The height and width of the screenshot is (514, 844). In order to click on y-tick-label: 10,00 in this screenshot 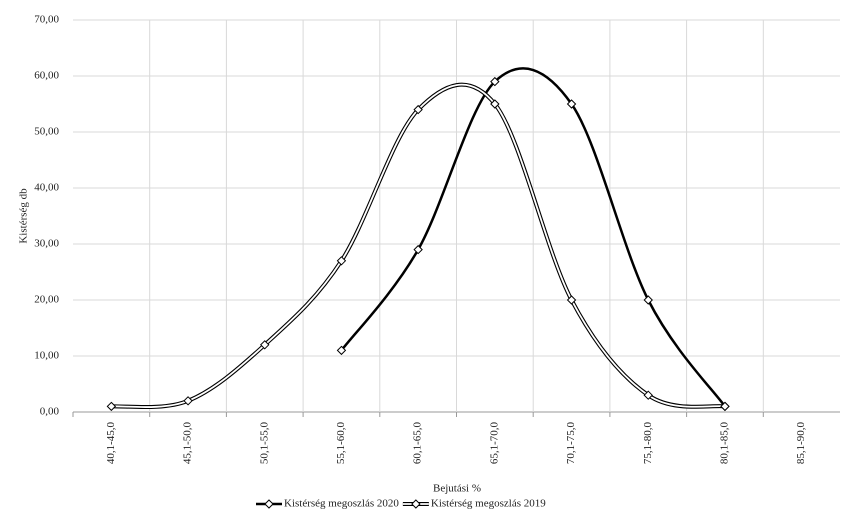, I will do `click(46, 356)`.